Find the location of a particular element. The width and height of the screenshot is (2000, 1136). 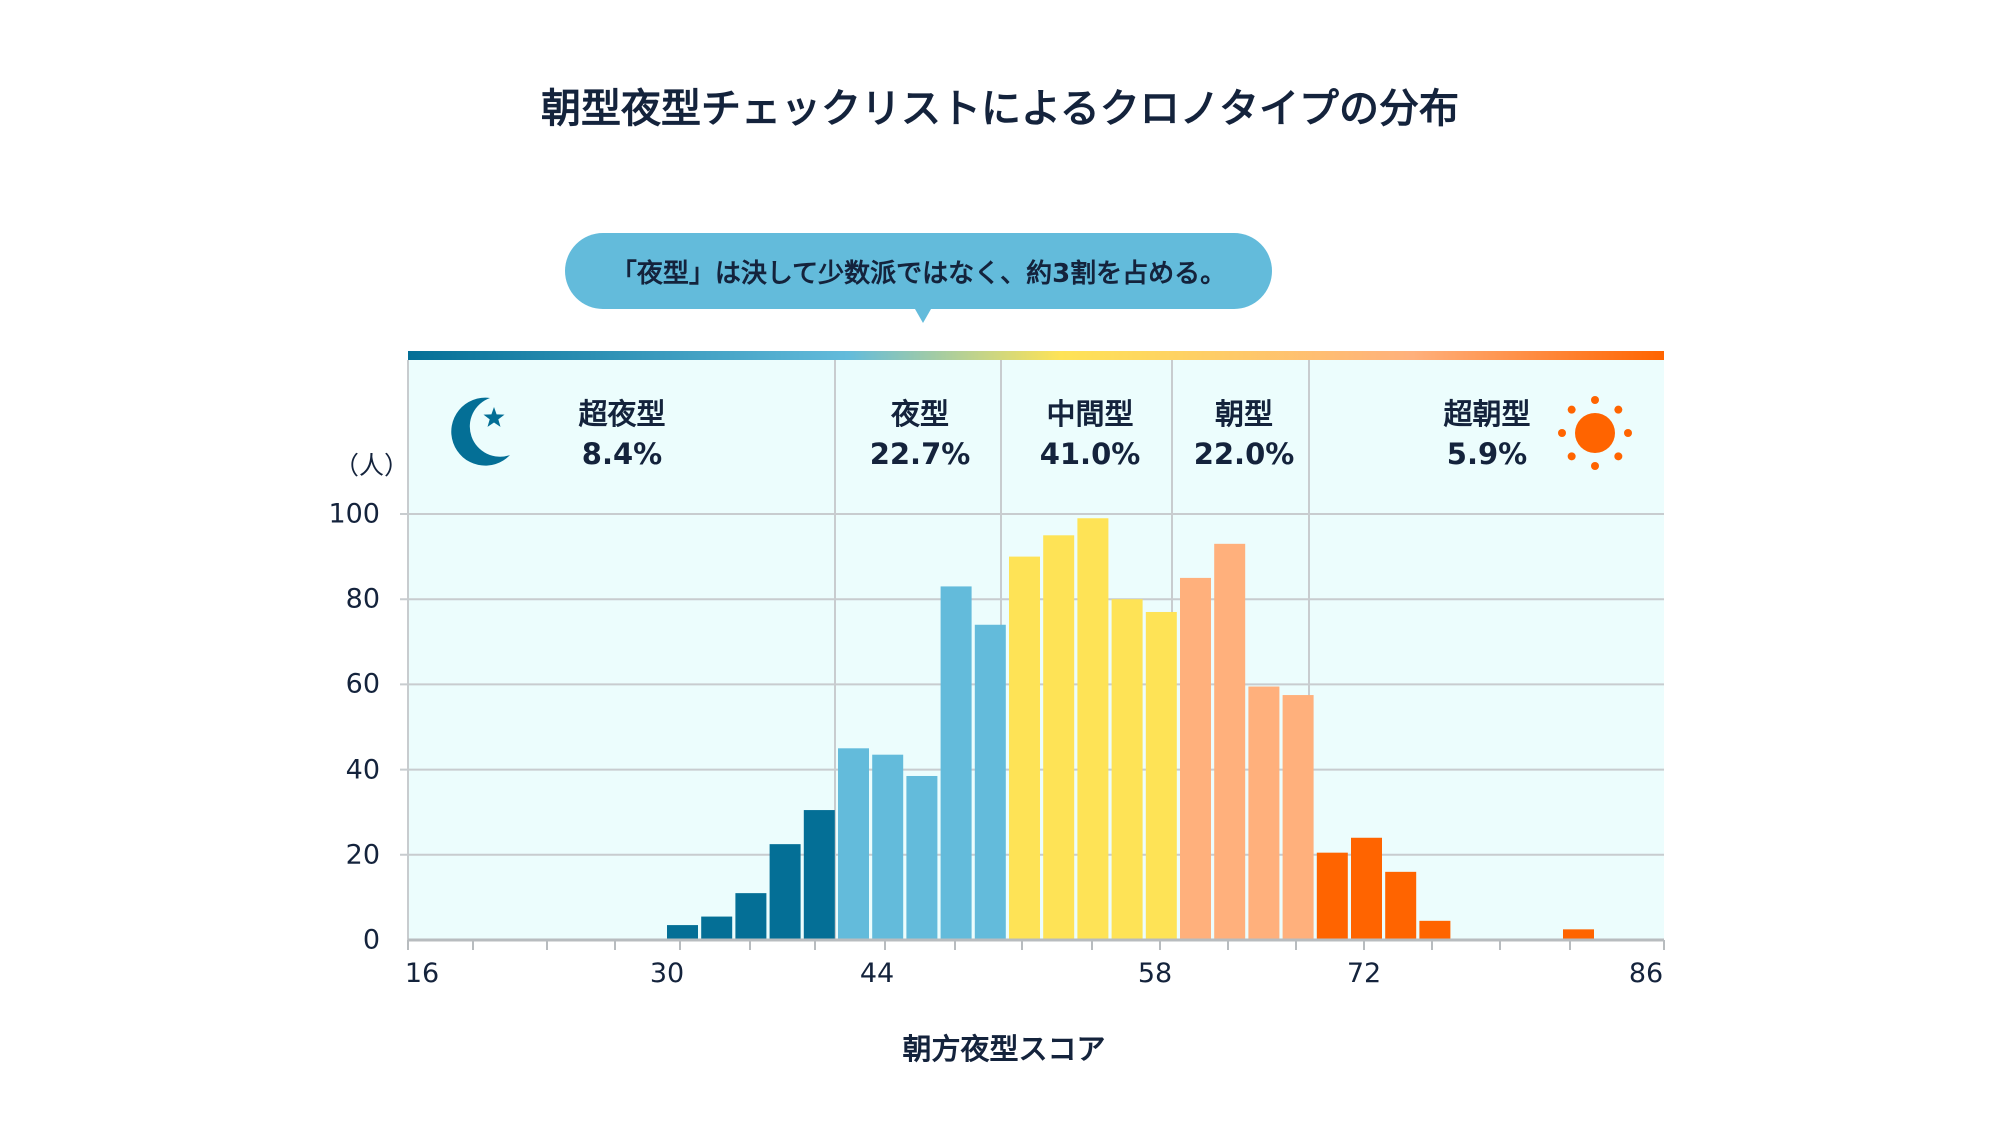

y-tick-label: 0 is located at coordinates (371, 940).